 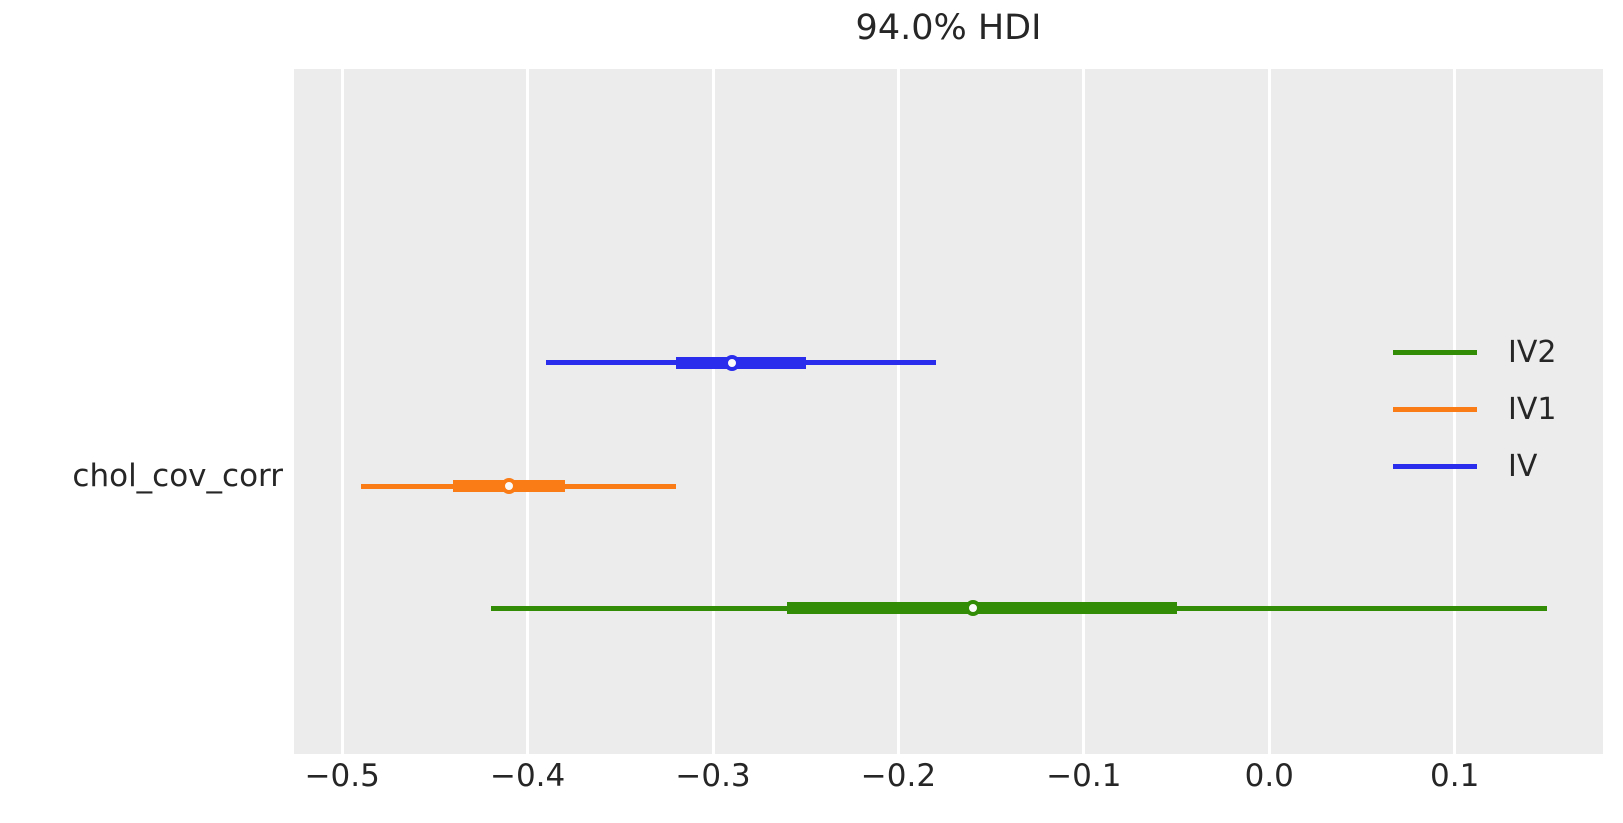 I want to click on hdi-thick-segment-IV, so click(x=740, y=362).